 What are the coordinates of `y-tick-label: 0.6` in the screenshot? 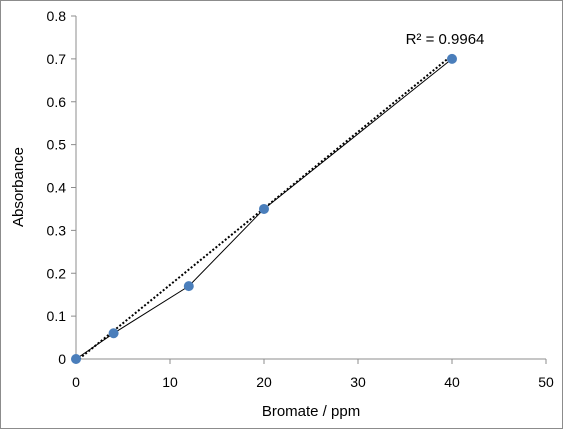 It's located at (57, 102).